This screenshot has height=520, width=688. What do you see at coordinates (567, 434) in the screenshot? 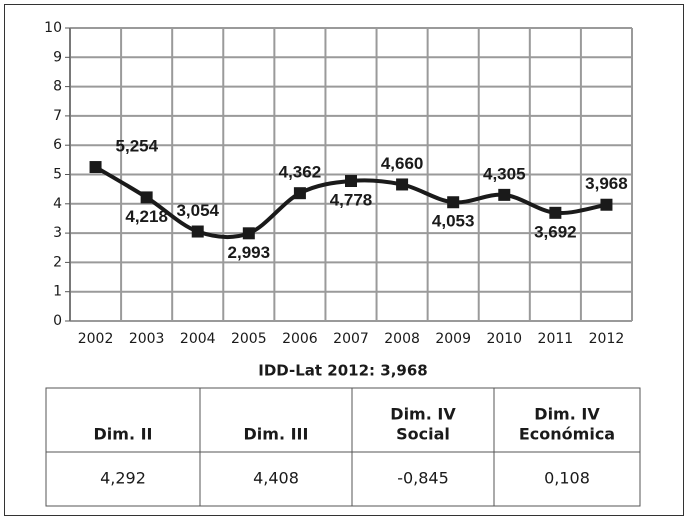
I see `table-header: Económica` at bounding box center [567, 434].